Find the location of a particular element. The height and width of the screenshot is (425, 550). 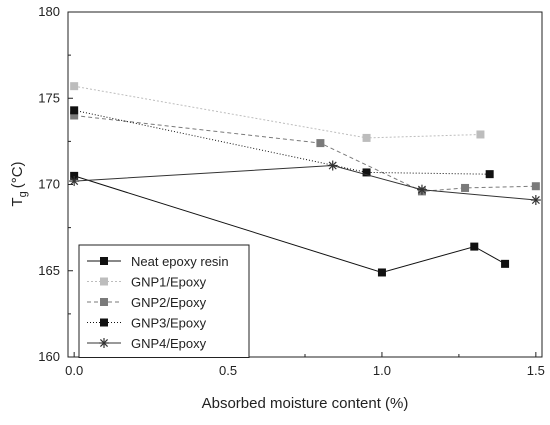

y-tick-label: 180 is located at coordinates (49, 11).